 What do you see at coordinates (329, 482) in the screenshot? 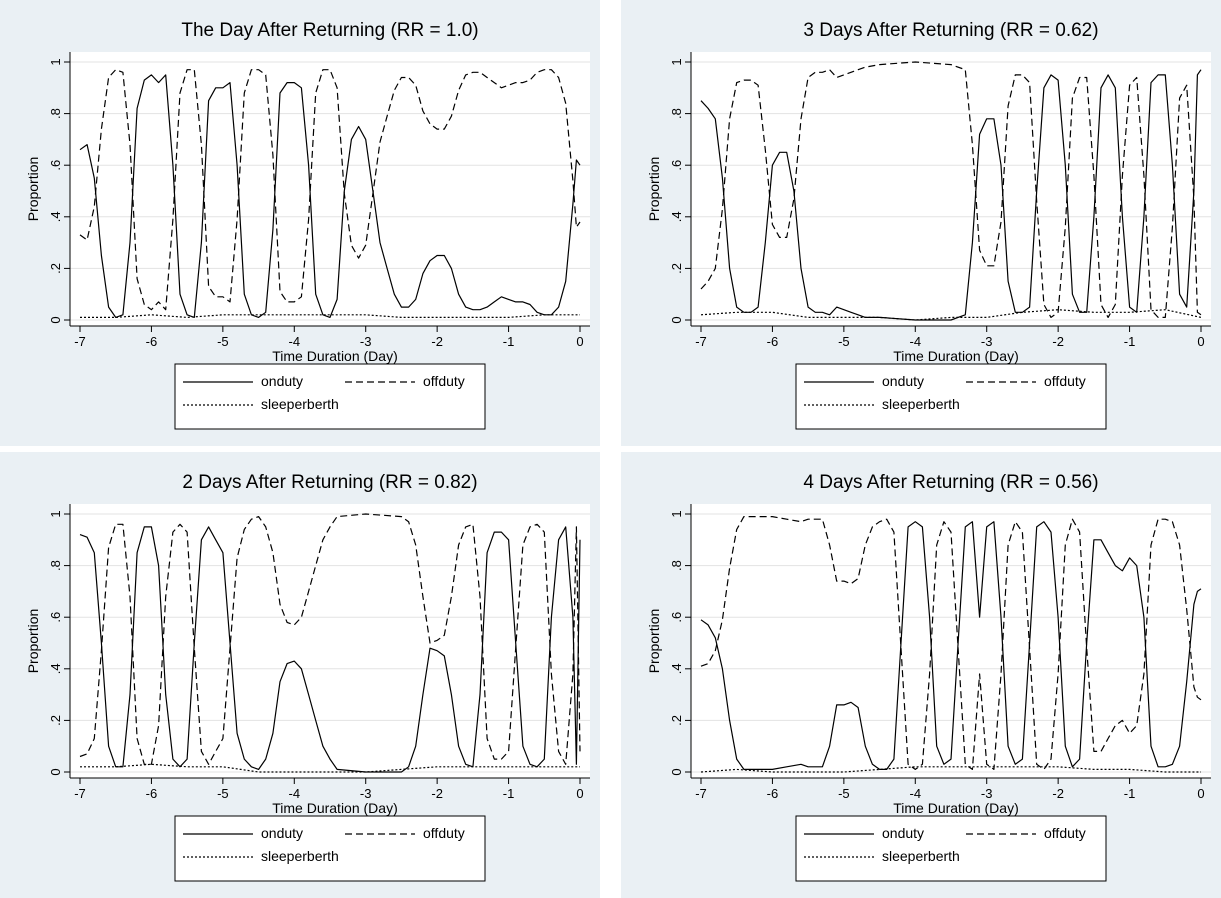
I see `chart-title: 2 Days After Returning (RR = 0.82)` at bounding box center [329, 482].